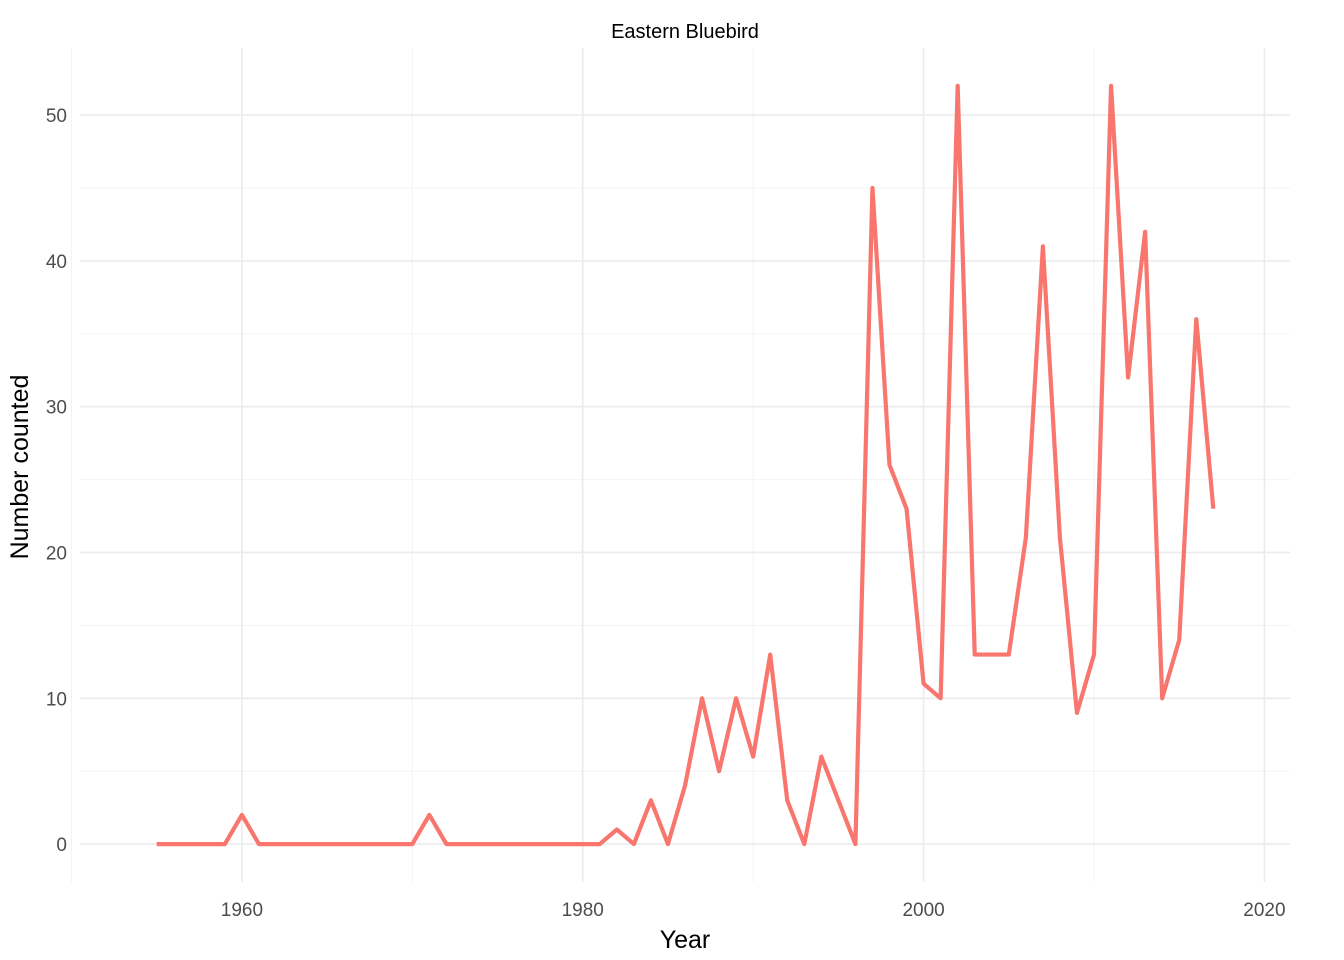 Image resolution: width=1344 pixels, height=960 pixels. Describe the element at coordinates (923, 910) in the screenshot. I see `x-tick-label: 2000` at that location.